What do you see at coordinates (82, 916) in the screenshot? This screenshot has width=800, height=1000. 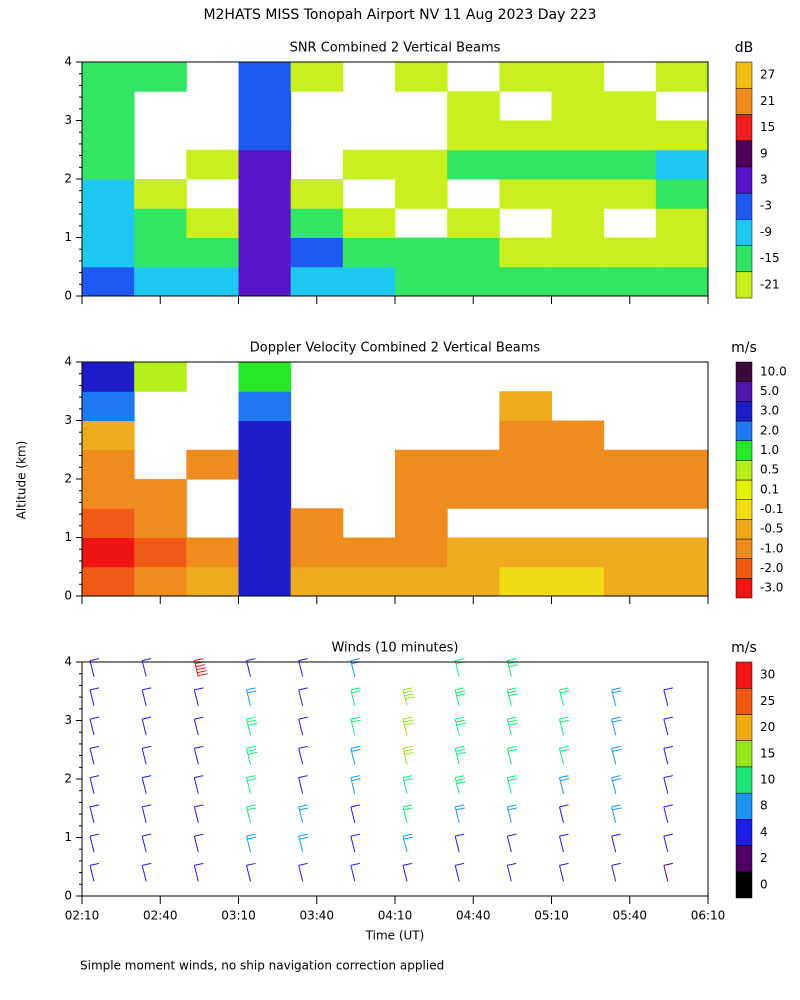 I see `x-tick-label: 02:10` at bounding box center [82, 916].